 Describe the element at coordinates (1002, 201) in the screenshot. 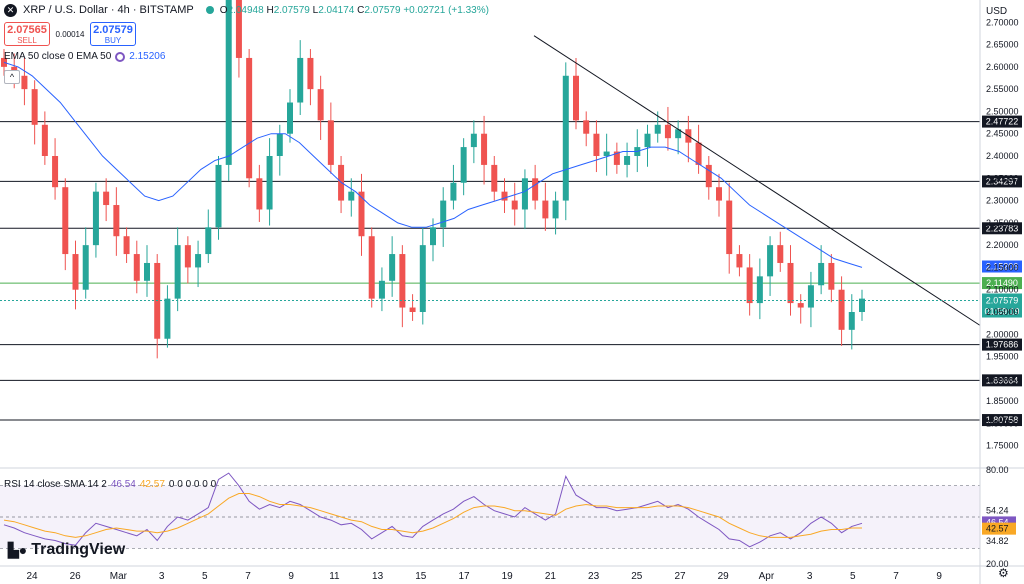

I see `price-tick-label: 2.30000` at that location.